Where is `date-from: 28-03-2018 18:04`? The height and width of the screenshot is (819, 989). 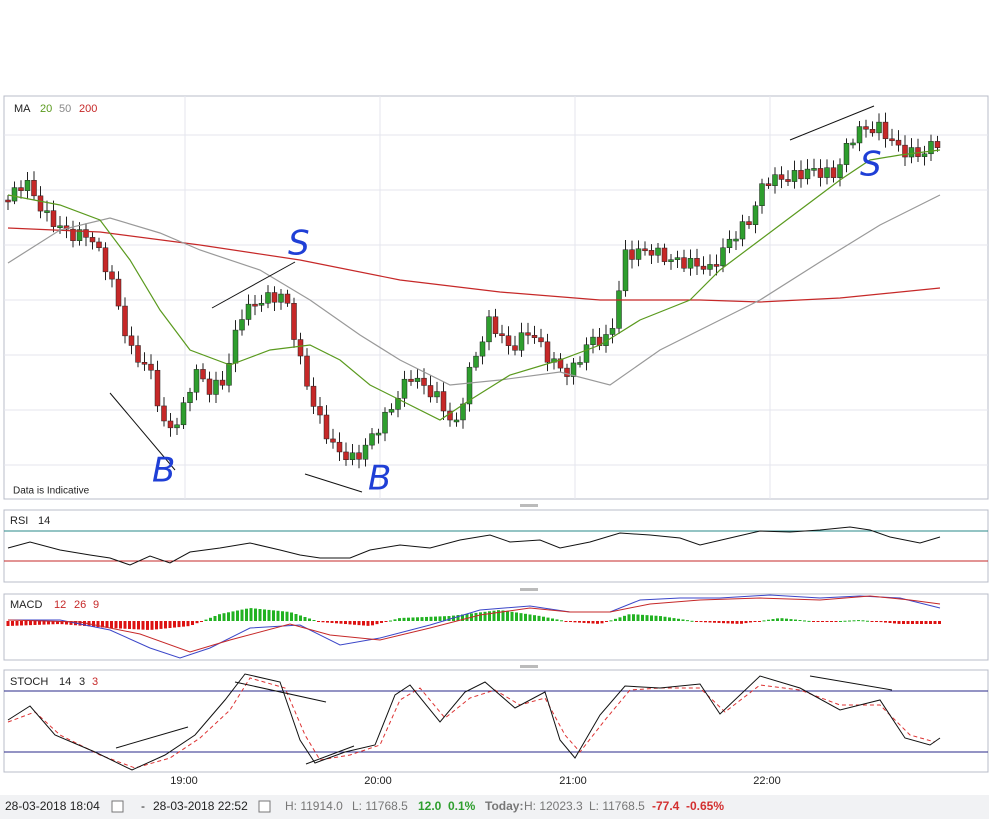
date-from: 28-03-2018 18:04 is located at coordinates (52, 806).